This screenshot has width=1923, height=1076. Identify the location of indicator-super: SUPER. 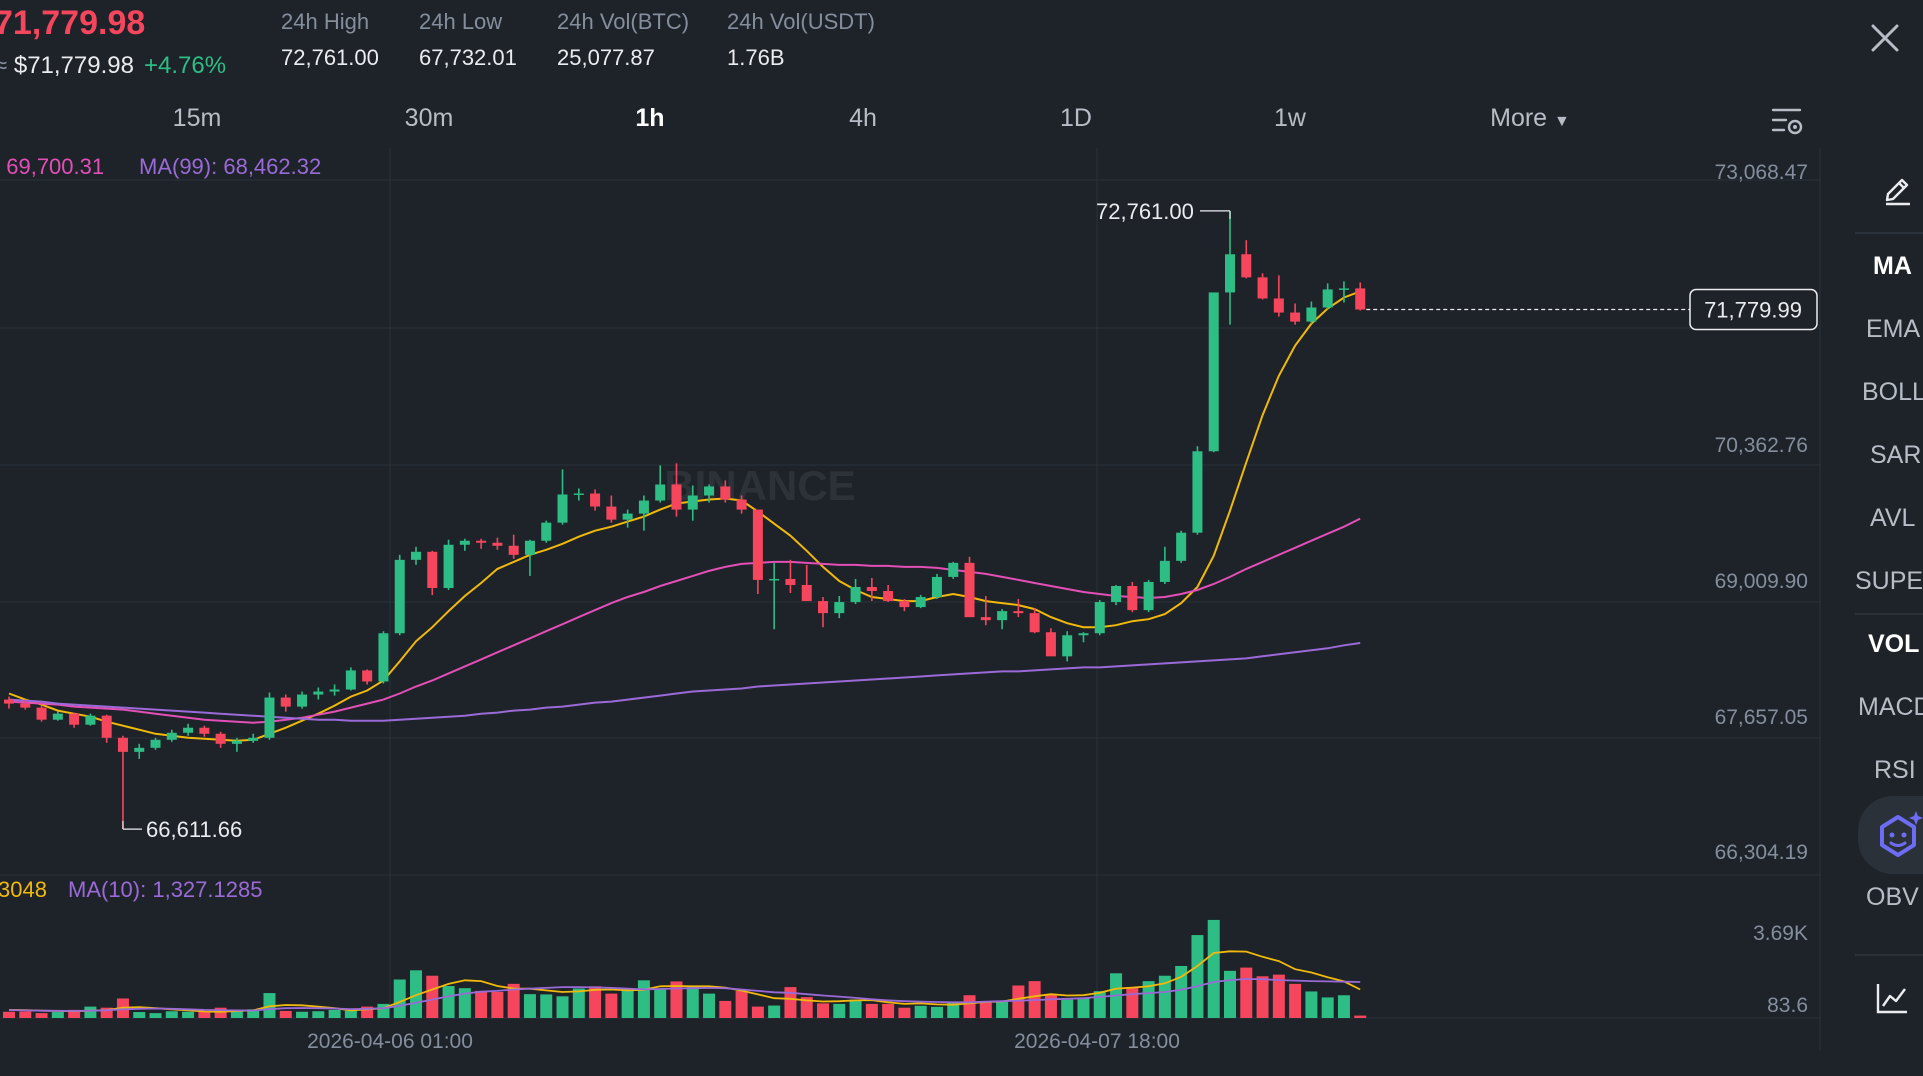
(1889, 581).